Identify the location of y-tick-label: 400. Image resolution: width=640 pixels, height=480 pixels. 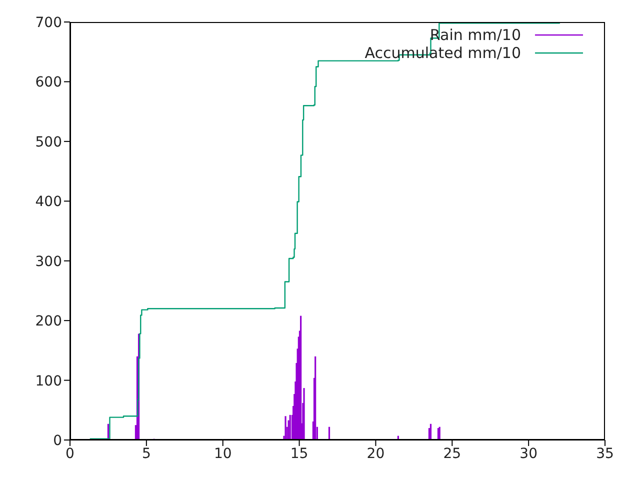
(48, 202).